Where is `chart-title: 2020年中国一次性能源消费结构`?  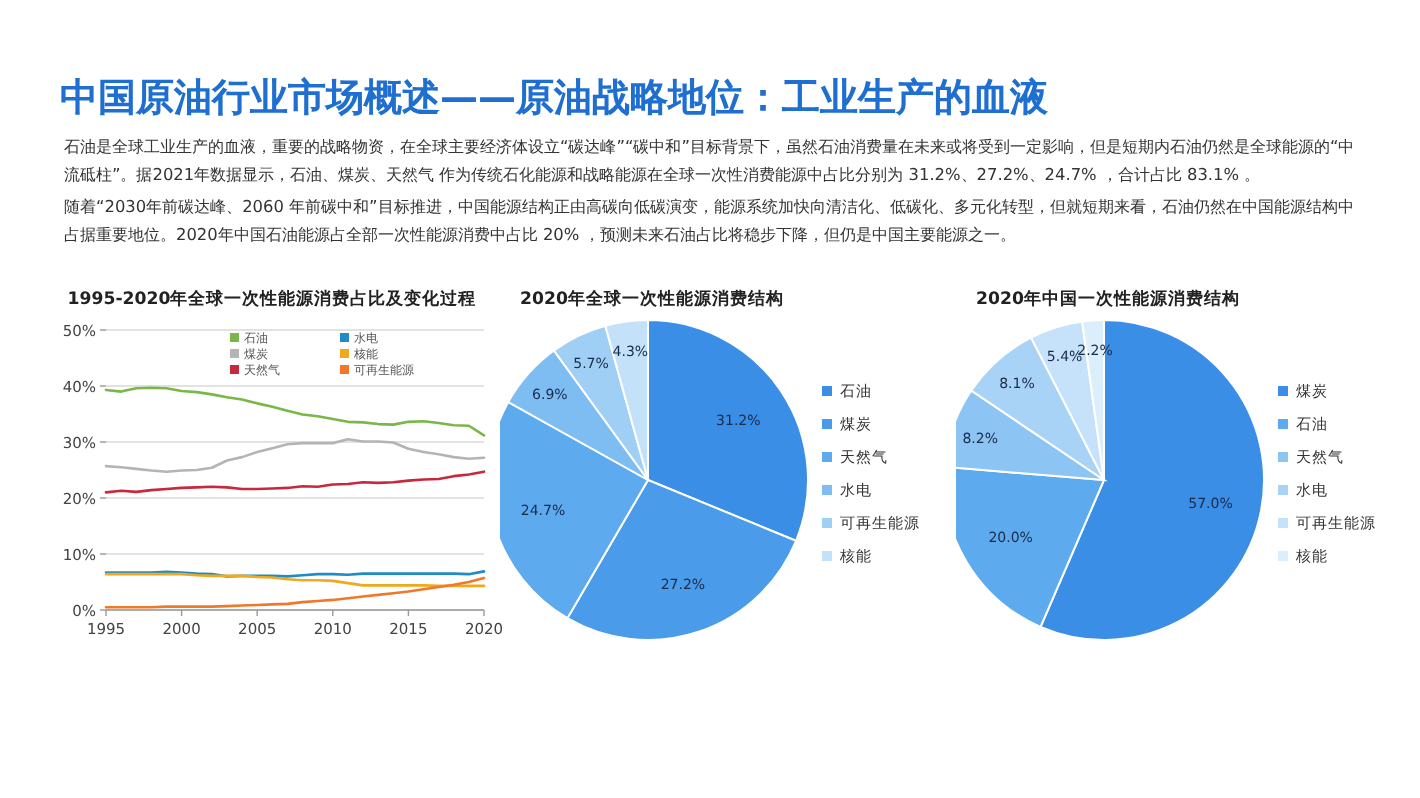 chart-title: 2020年中国一次性能源消费结构 is located at coordinates (1108, 299).